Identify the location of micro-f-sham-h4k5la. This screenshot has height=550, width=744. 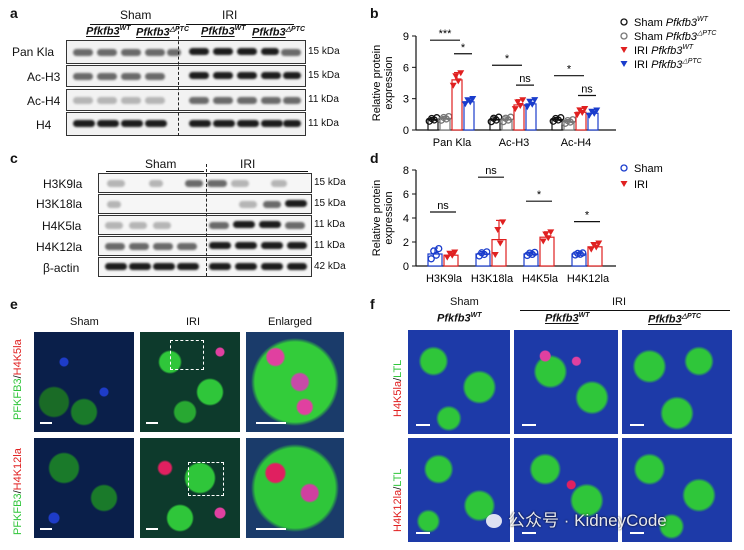
(459, 382).